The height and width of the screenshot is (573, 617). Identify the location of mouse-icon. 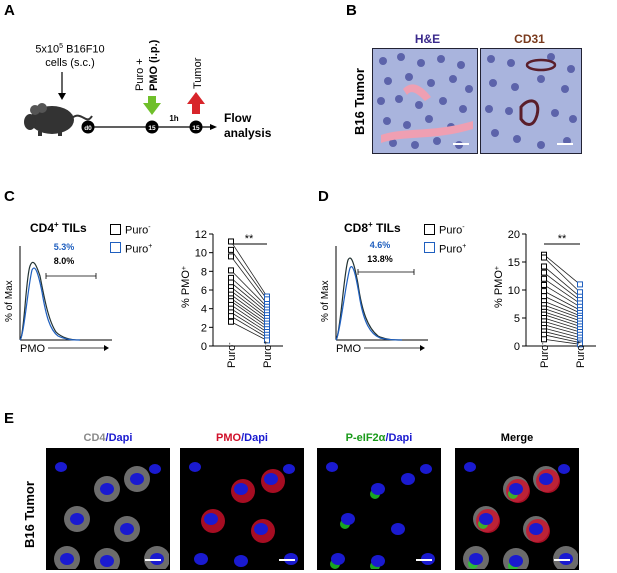
(58, 119).